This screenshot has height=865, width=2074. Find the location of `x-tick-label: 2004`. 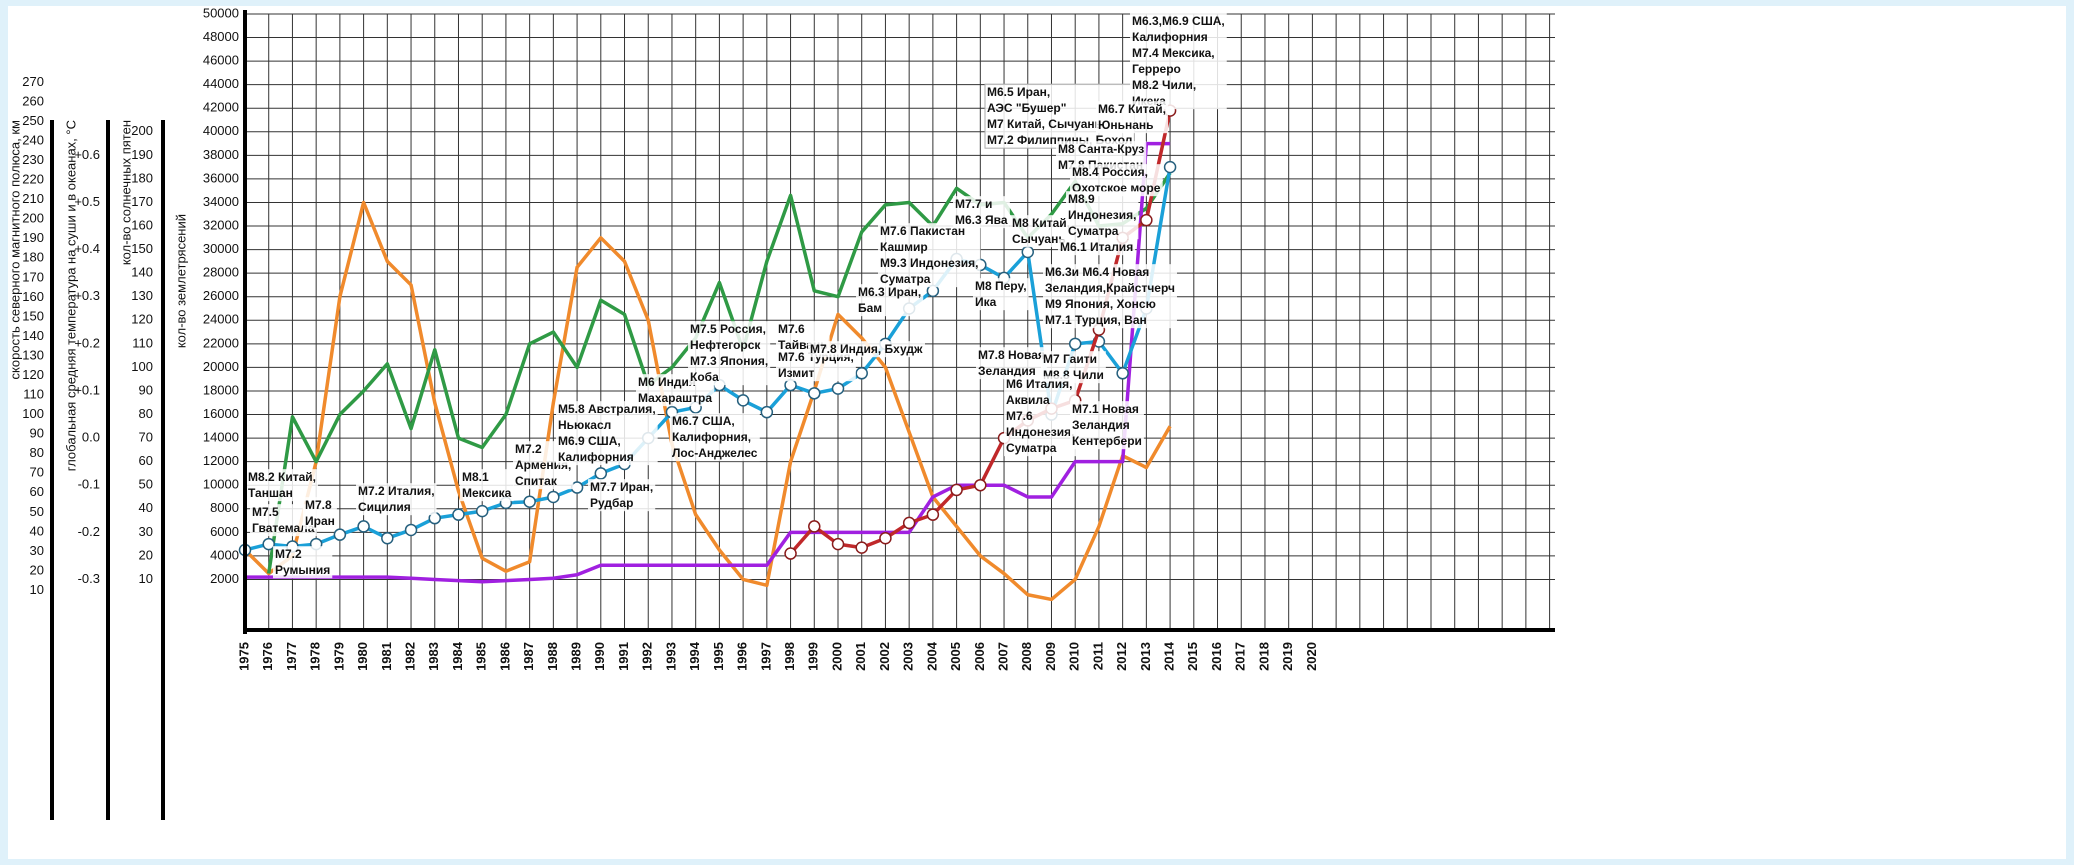

x-tick-label: 2004 is located at coordinates (931, 656).